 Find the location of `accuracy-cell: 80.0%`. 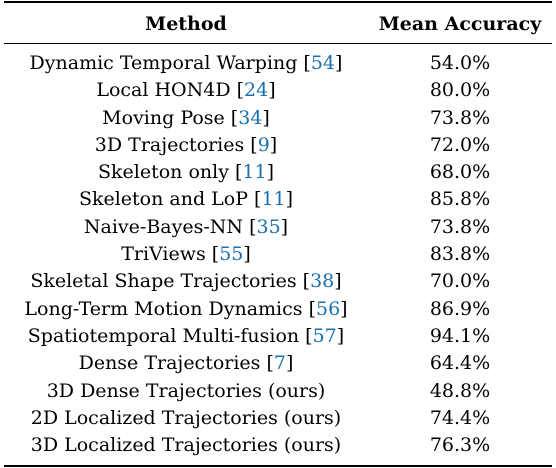

accuracy-cell: 80.0% is located at coordinates (460, 90).